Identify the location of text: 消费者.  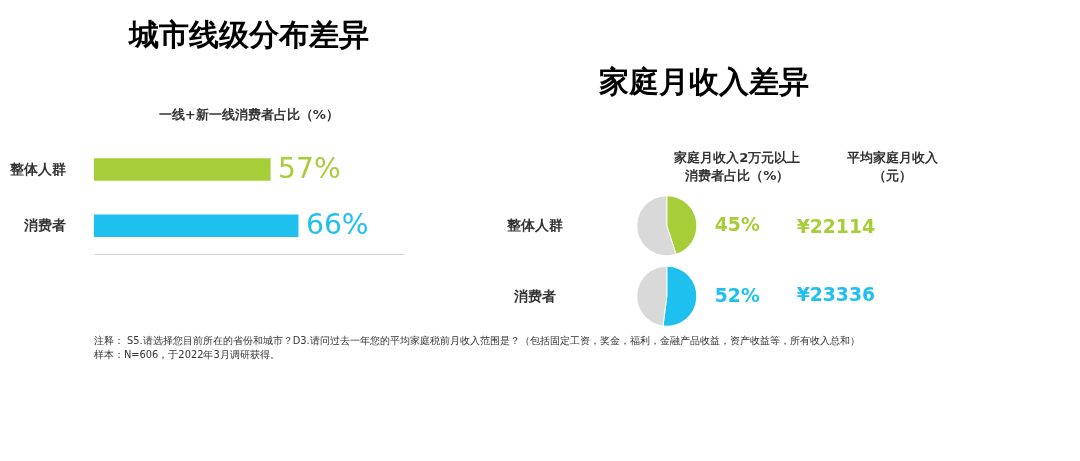
(535, 295).